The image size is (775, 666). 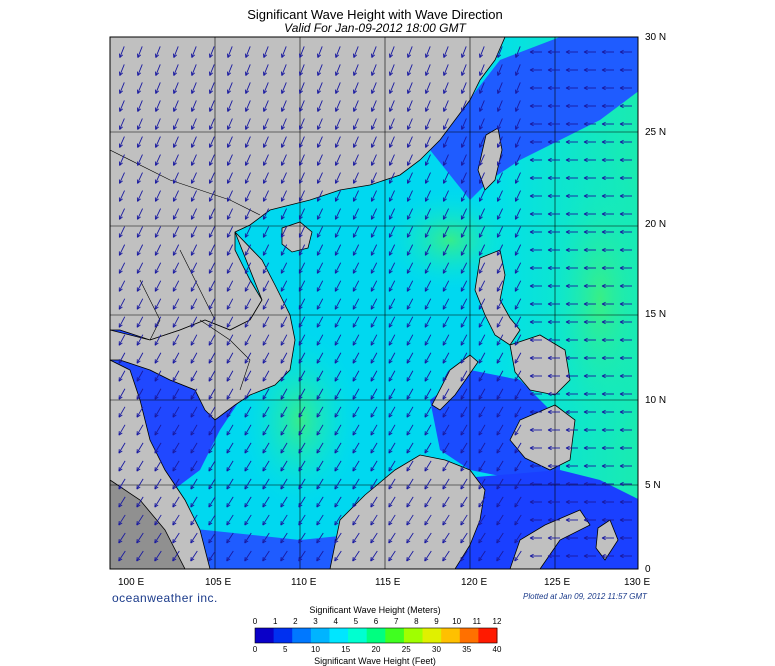 What do you see at coordinates (295, 621) in the screenshot?
I see `meter-tick-label: 2` at bounding box center [295, 621].